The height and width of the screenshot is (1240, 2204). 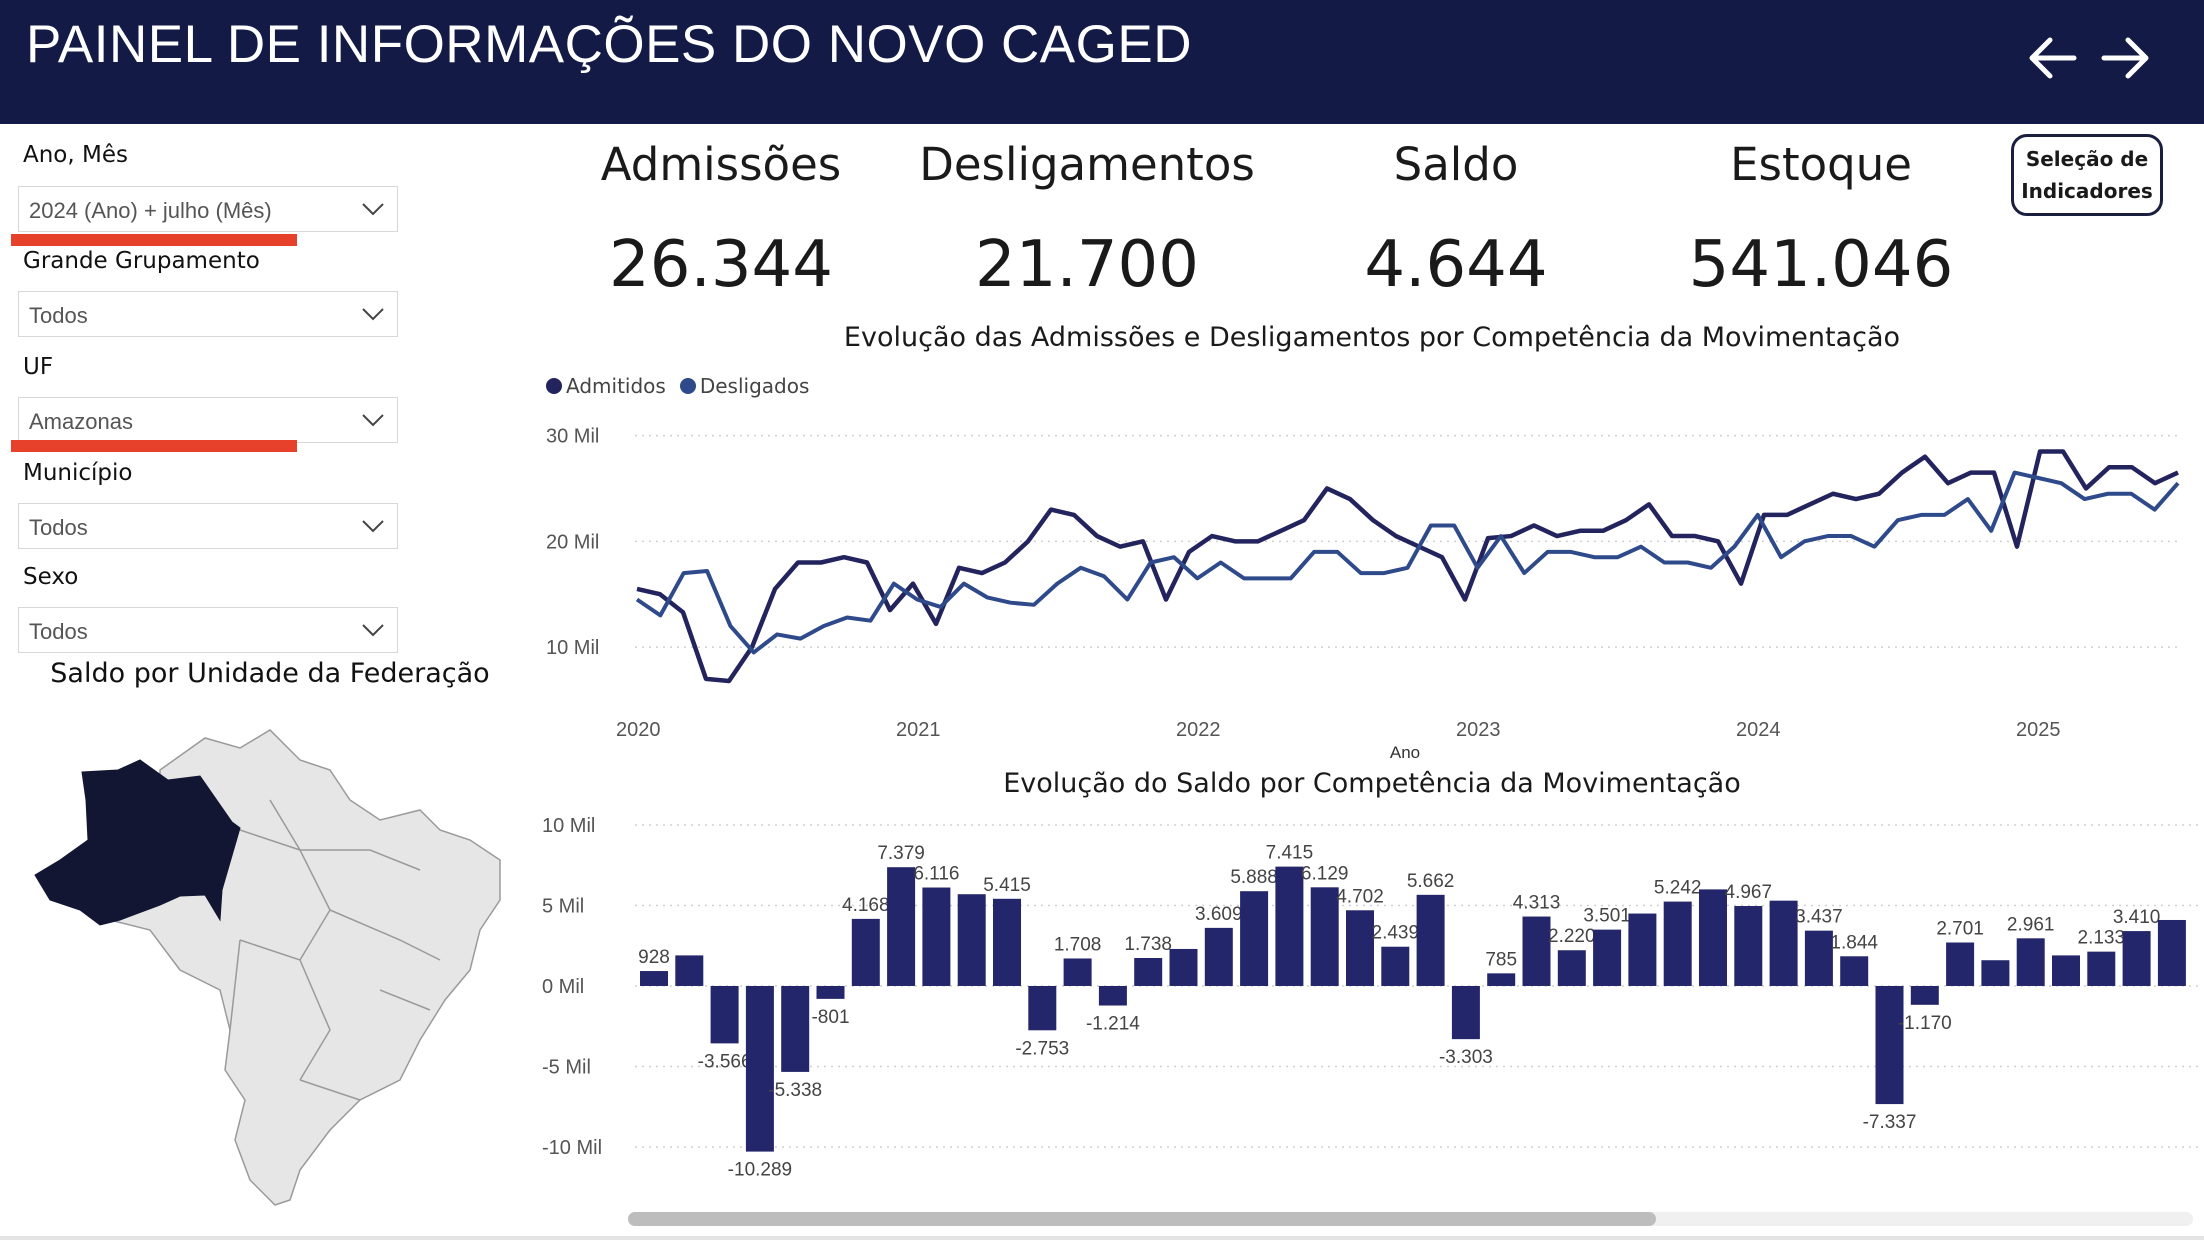 I want to click on filter-value-ano-mes: 2024 (Ano) + julho (Mês), so click(x=150, y=210).